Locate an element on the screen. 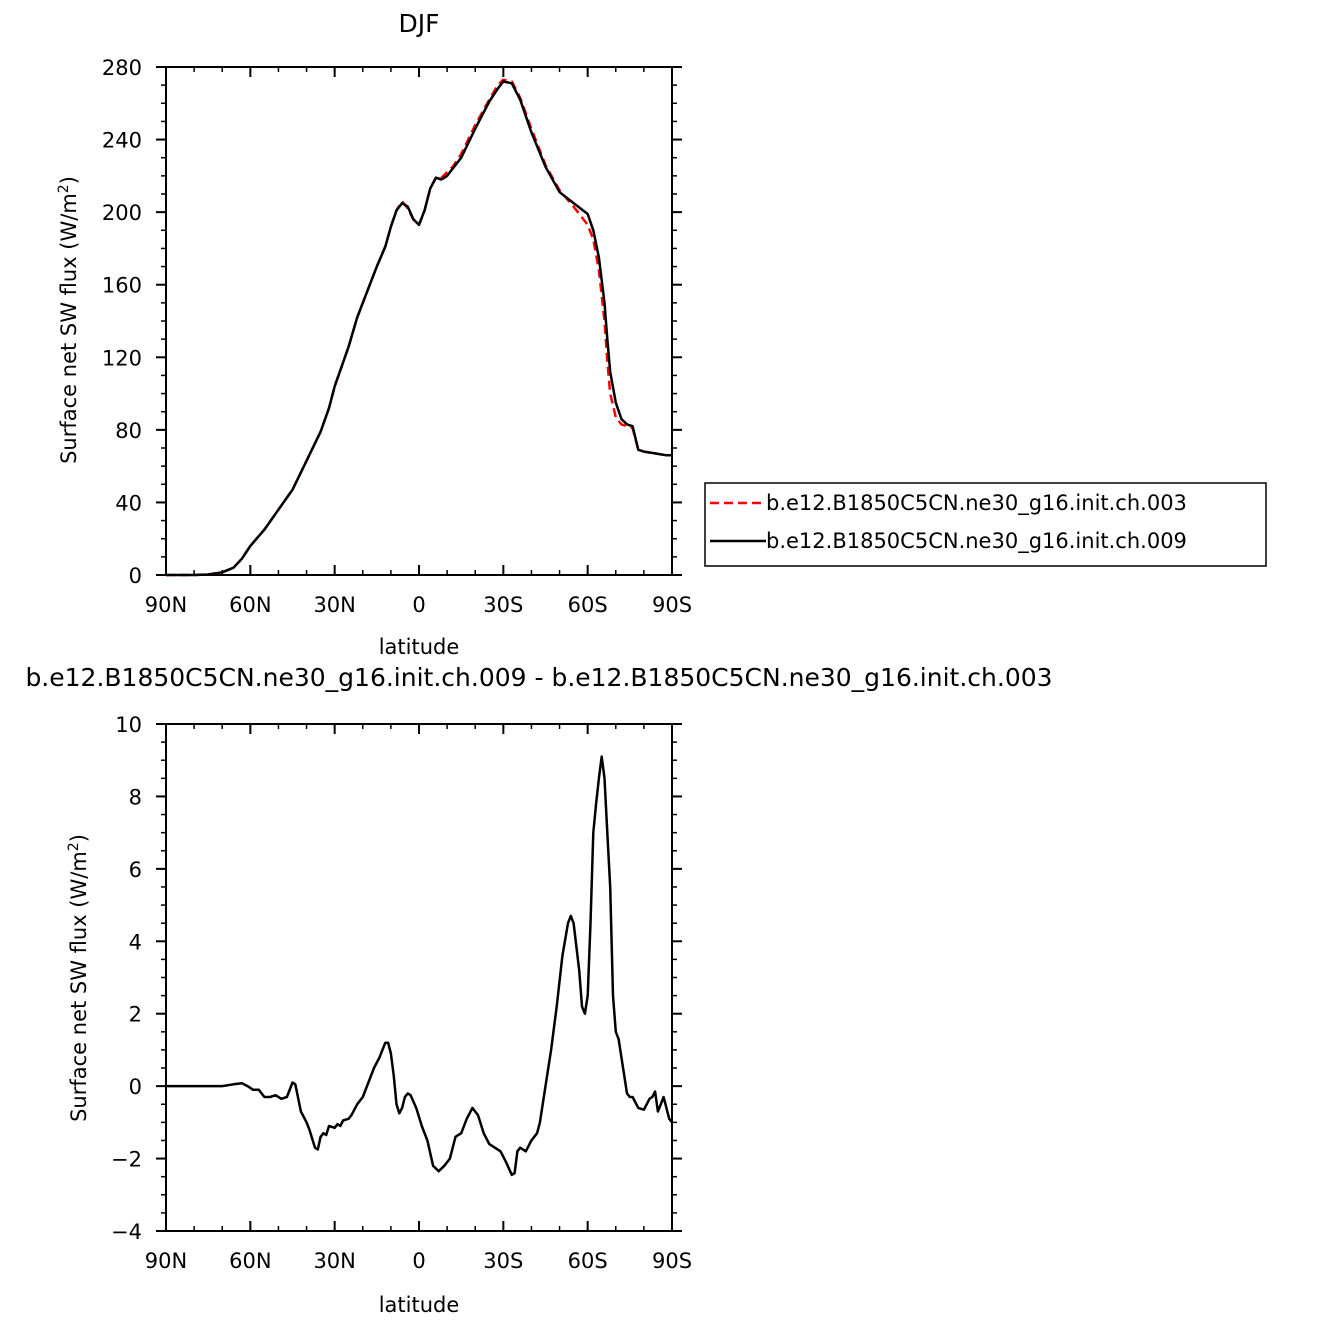 The width and height of the screenshot is (1322, 1325). bottom-y-axis-label: Surface net SW flux (W/m2) is located at coordinates (78, 978).